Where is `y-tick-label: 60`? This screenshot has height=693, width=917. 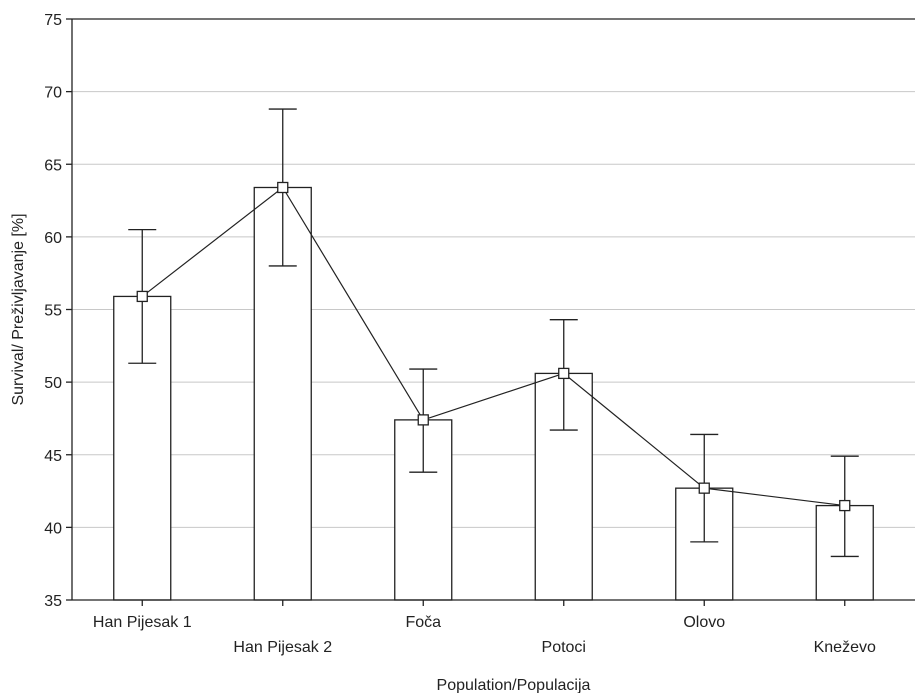
y-tick-label: 60 is located at coordinates (53, 238).